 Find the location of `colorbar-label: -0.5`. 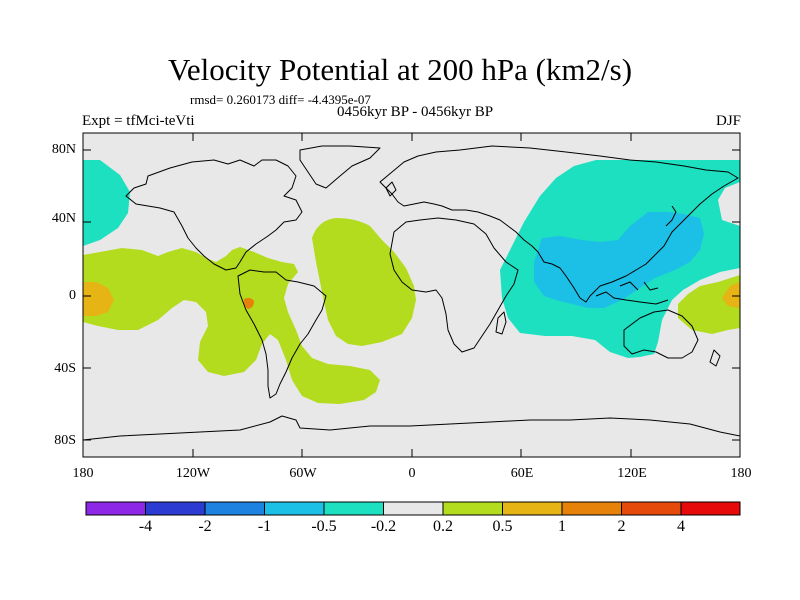

colorbar-label: -0.5 is located at coordinates (324, 526).